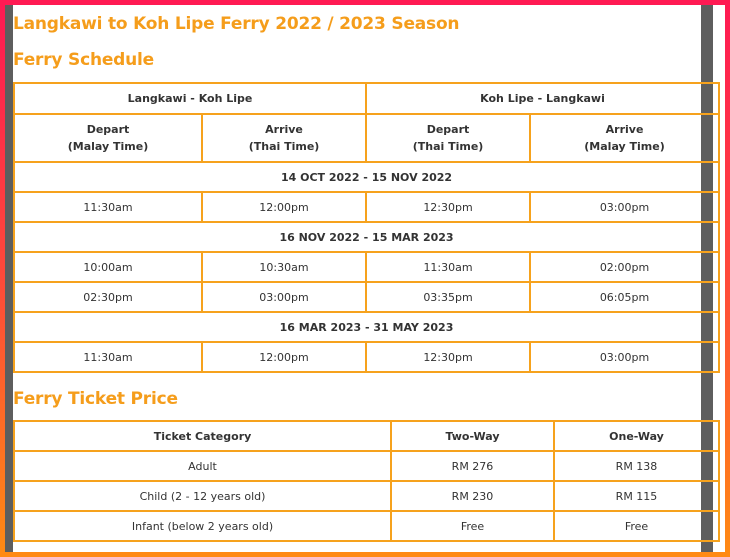 The height and width of the screenshot is (557, 730). I want to click on route-langkawi-koh-lipe: Langkawi - Koh Lipe, so click(190, 98).